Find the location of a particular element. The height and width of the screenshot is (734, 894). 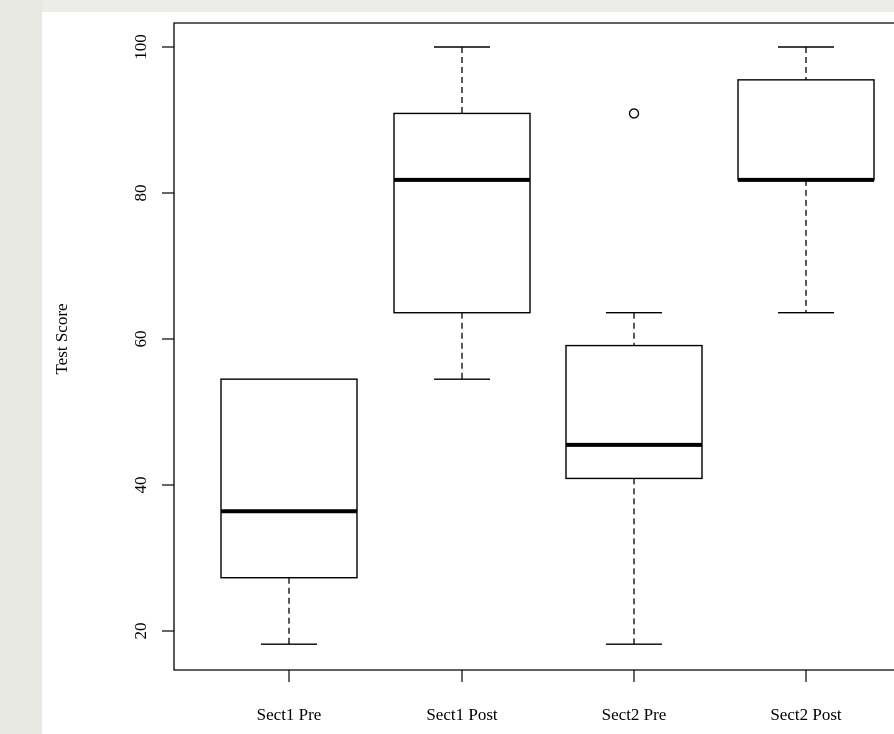

y-tick-label: 60 is located at coordinates (140, 339).